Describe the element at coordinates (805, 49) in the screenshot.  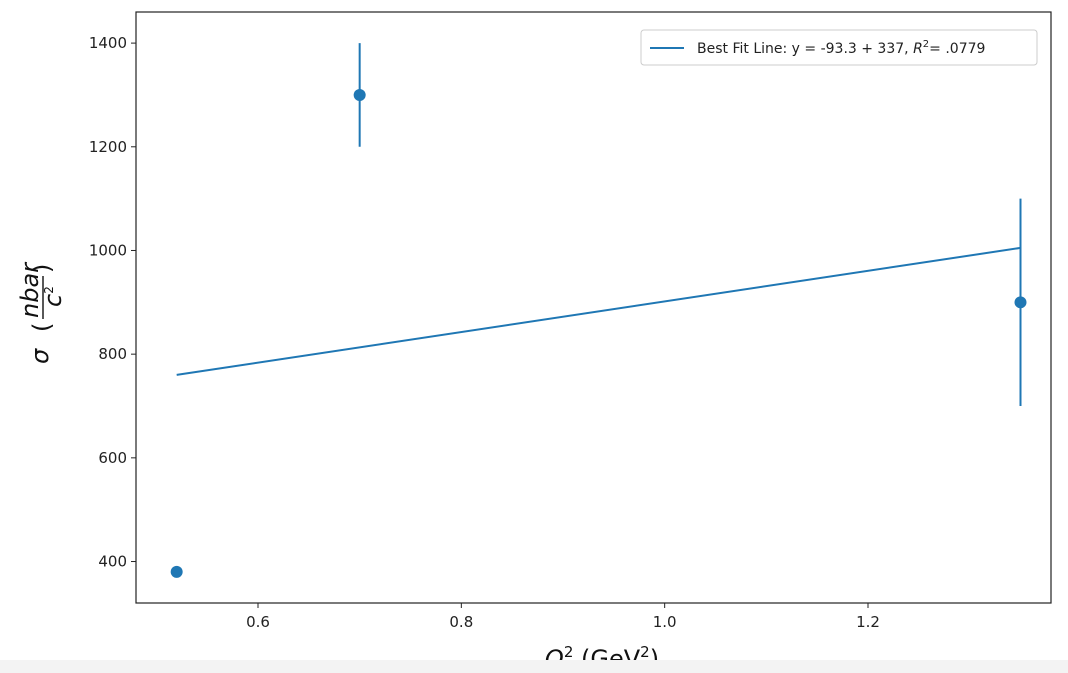
I see `legend-prefix: Best Fit Line: y = -93.3 + 337,` at that location.